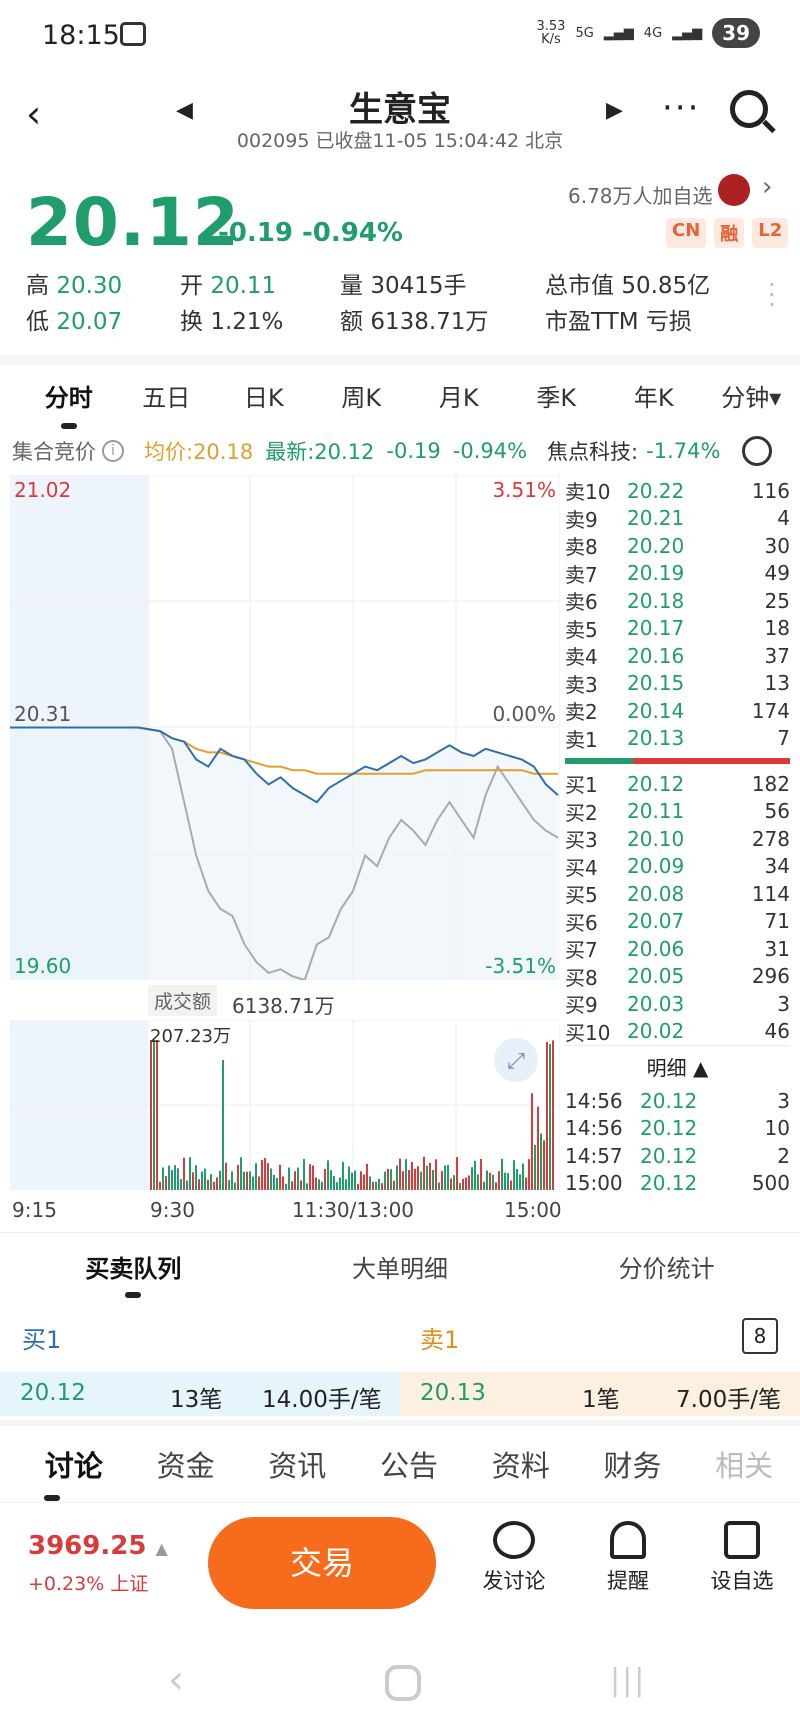  Describe the element at coordinates (677, 839) in the screenshot. I see `bid-row: 买3 20.10 278` at that location.